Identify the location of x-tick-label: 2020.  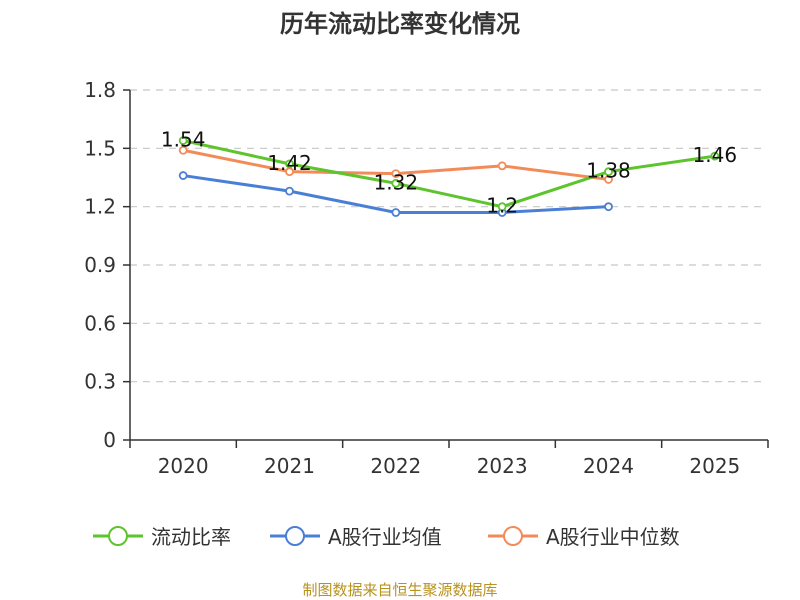
(183, 466).